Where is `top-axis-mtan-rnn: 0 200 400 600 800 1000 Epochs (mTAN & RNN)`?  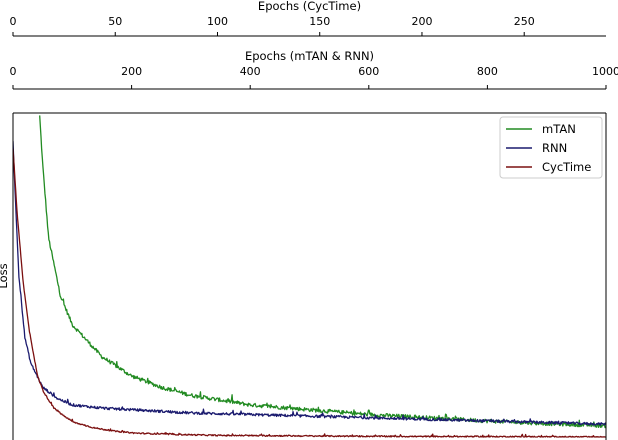 top-axis-mtan-rnn: 0 200 400 600 800 1000 Epochs (mTAN & RNN) is located at coordinates (314, 69).